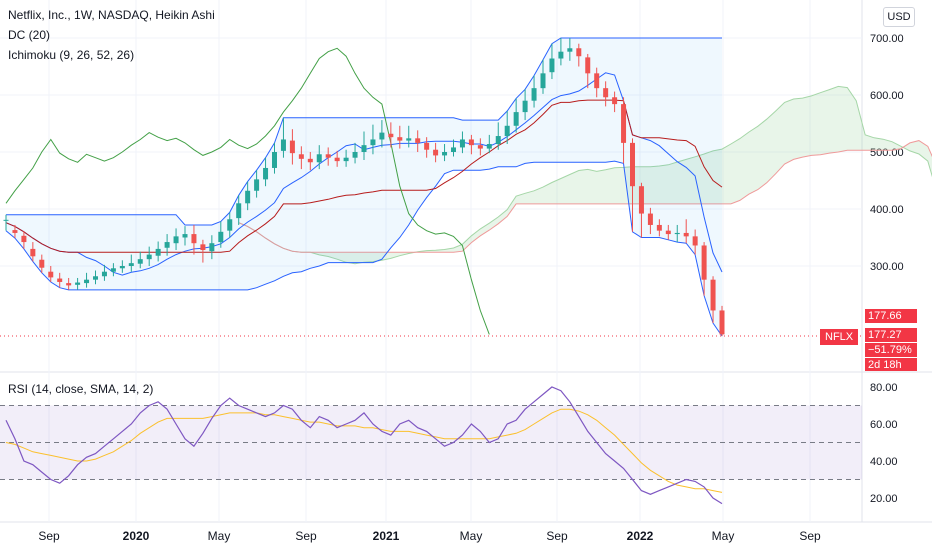 This screenshot has width=932, height=555. What do you see at coordinates (81, 389) in the screenshot?
I see `rsi-indicator-label: RSI (14, close, SMA, 14, 2)` at bounding box center [81, 389].